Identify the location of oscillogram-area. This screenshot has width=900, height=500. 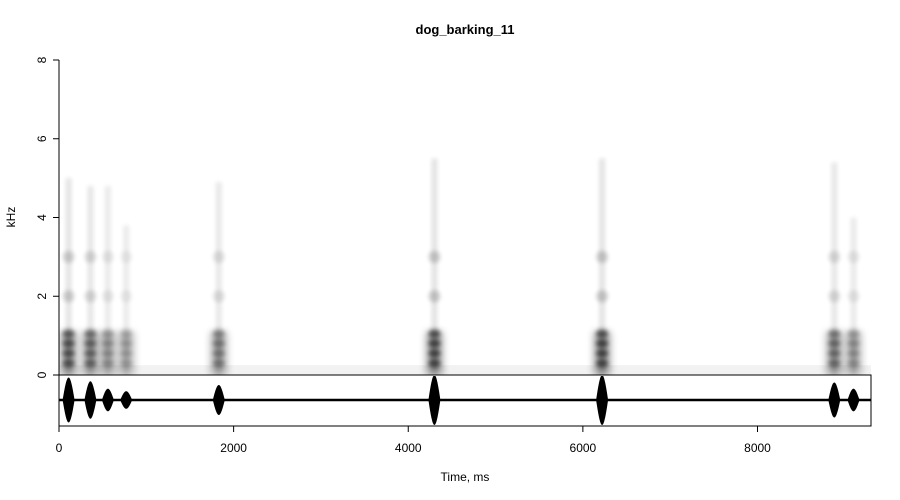
(465, 400).